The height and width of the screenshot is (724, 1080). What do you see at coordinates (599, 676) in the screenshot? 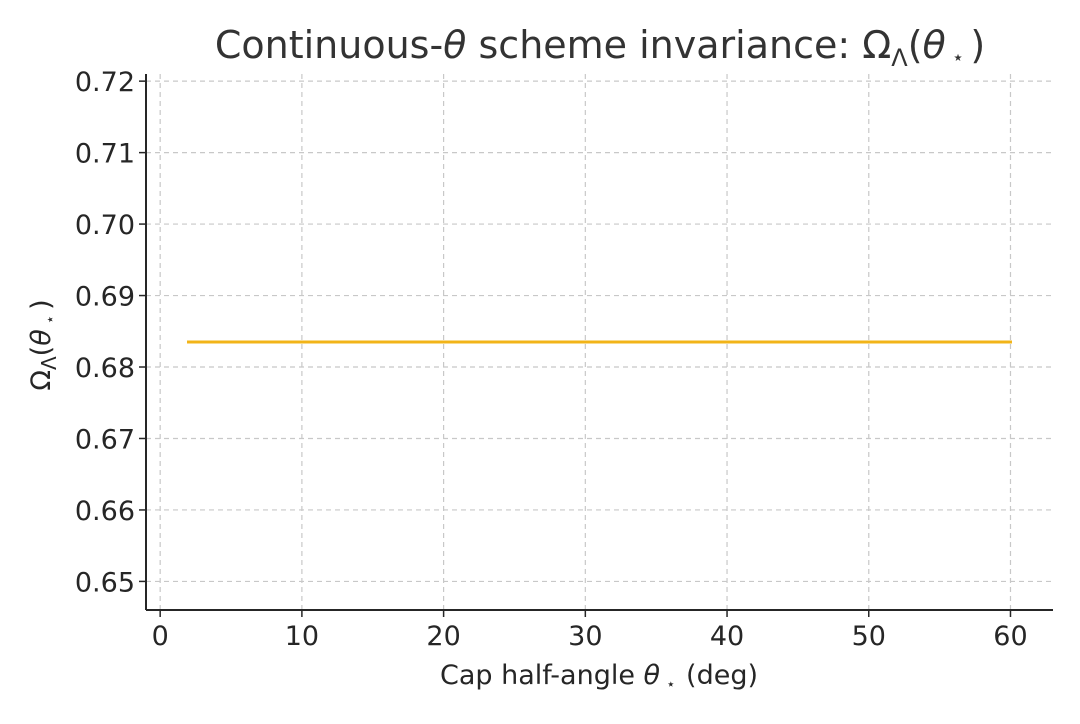
I see `x-axis-label: Cap half-angle θ ⋆ (deg)` at bounding box center [599, 676].